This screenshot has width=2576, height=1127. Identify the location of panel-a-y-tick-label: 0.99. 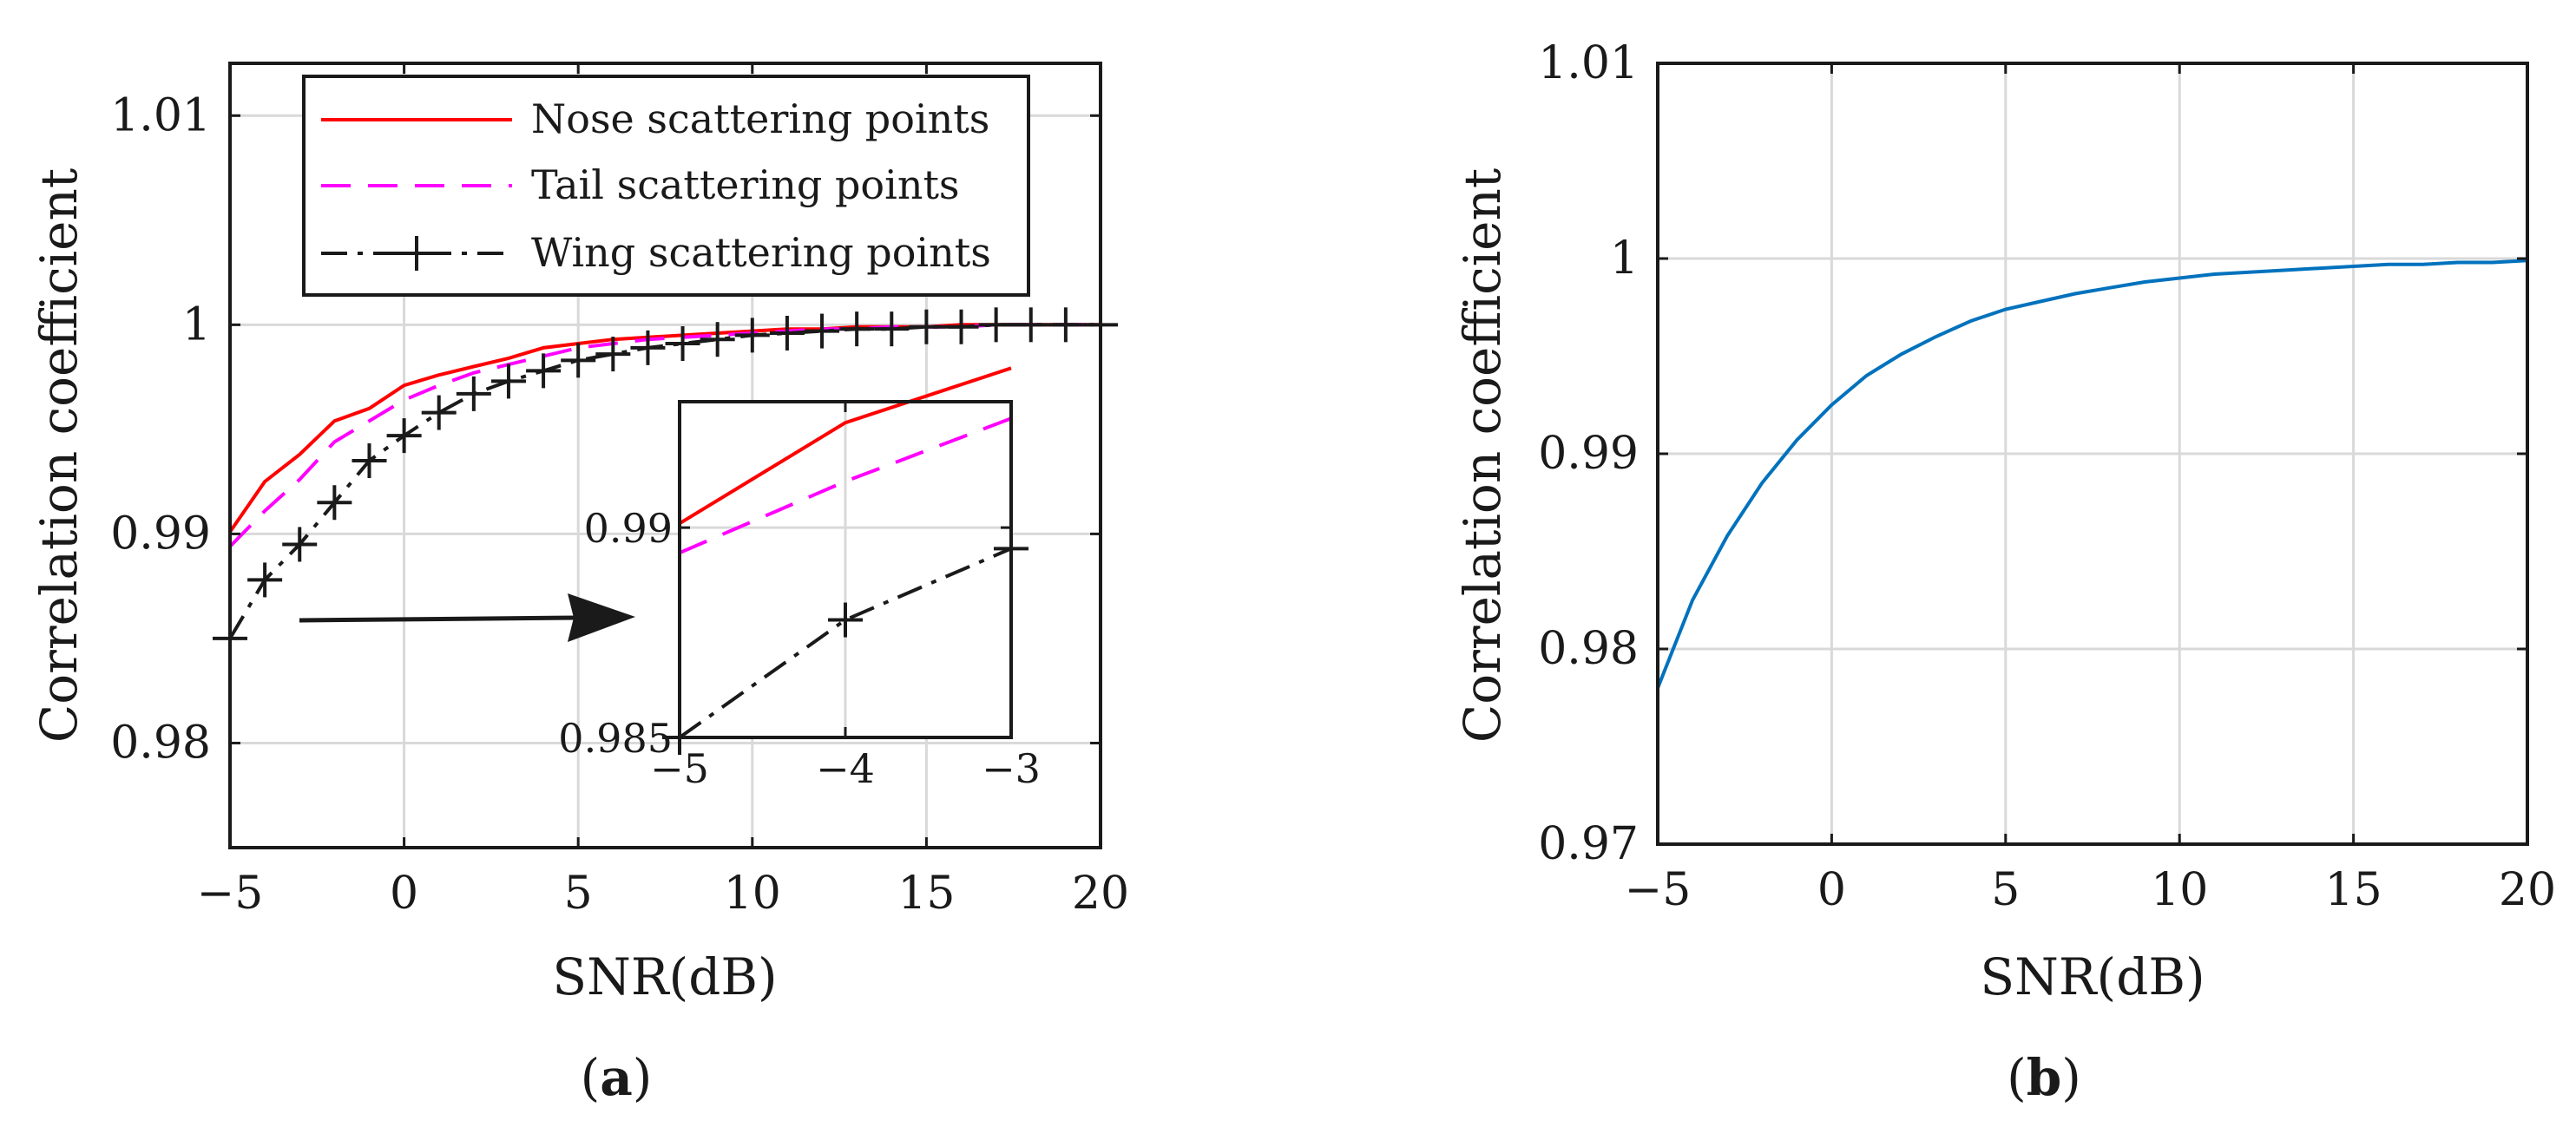
(160, 534).